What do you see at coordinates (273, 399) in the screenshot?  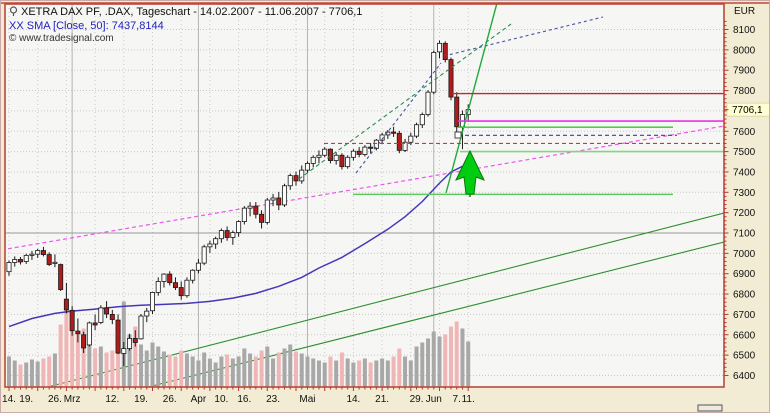 I see `x-axis-label: 23.` at bounding box center [273, 399].